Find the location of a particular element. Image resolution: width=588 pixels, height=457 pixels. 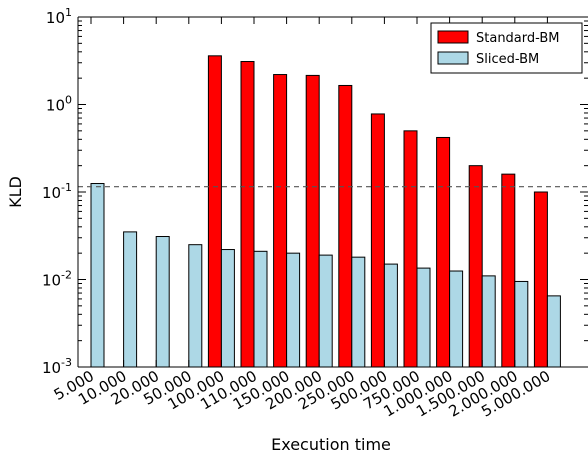

y-tick-label: 10⁻¹ is located at coordinates (57, 191).